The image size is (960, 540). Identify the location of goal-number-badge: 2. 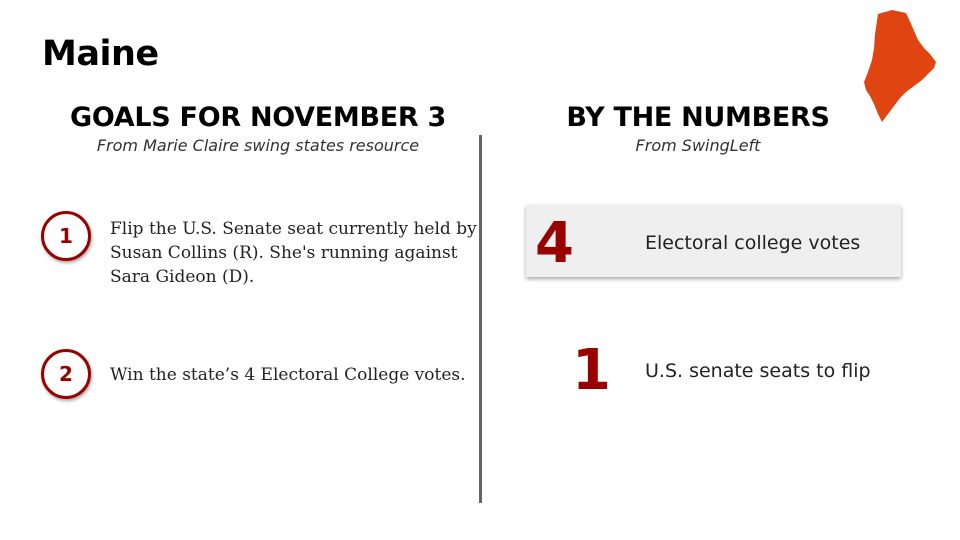
(66, 374).